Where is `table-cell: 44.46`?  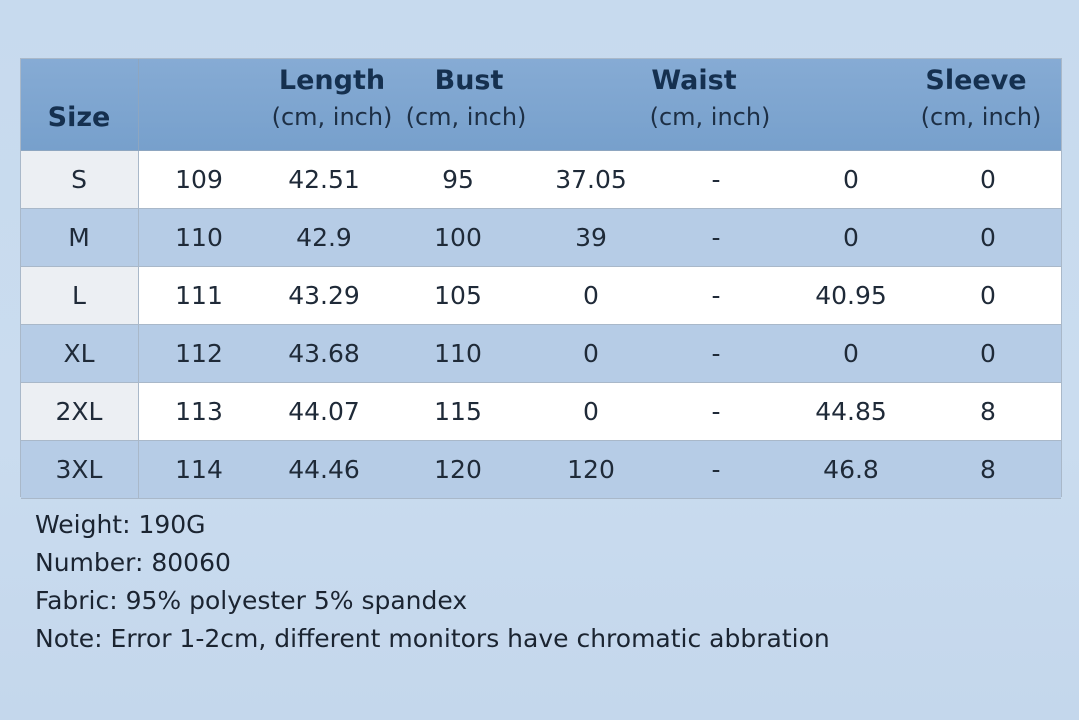
table-cell: 44.46 is located at coordinates (324, 469).